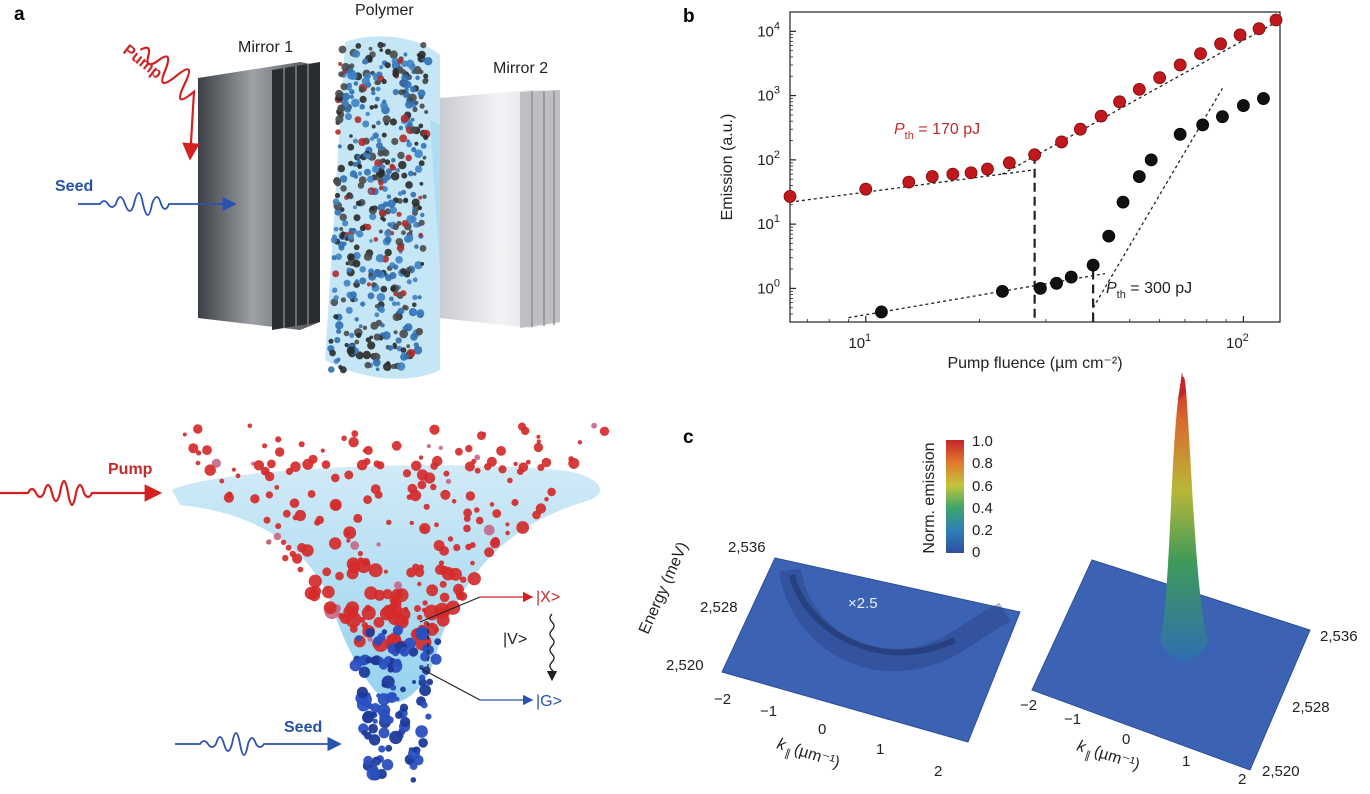  Describe the element at coordinates (747, 547) in the screenshot. I see `energy-tick-left: 2,536` at that location.